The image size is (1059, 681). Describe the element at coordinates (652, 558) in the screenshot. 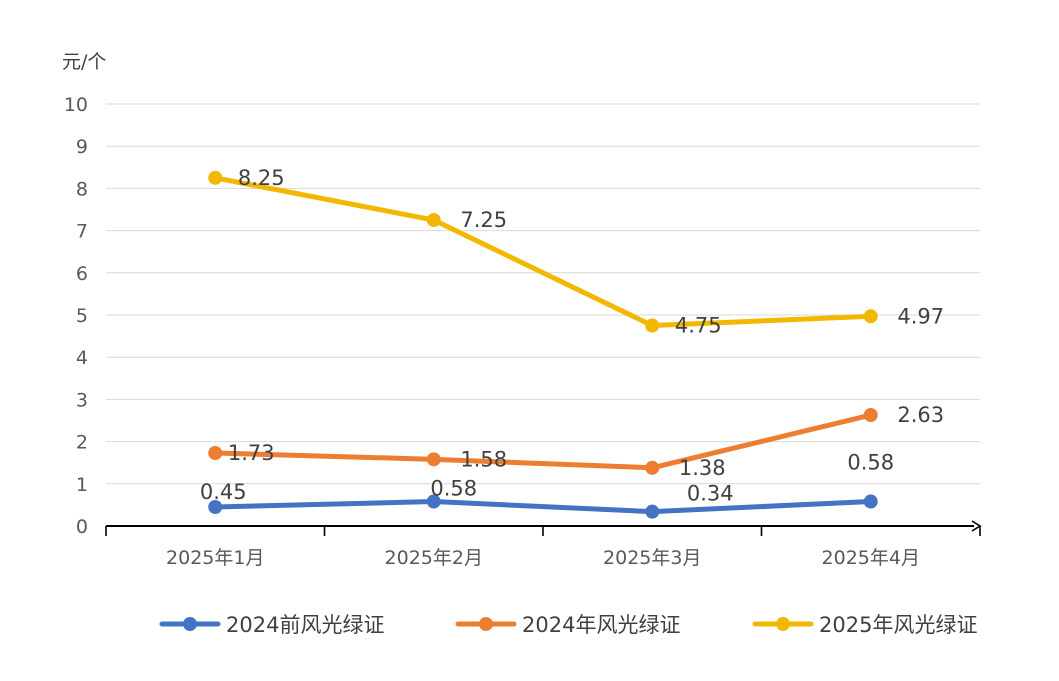

I see `x-tick-label: 2025年3月` at that location.